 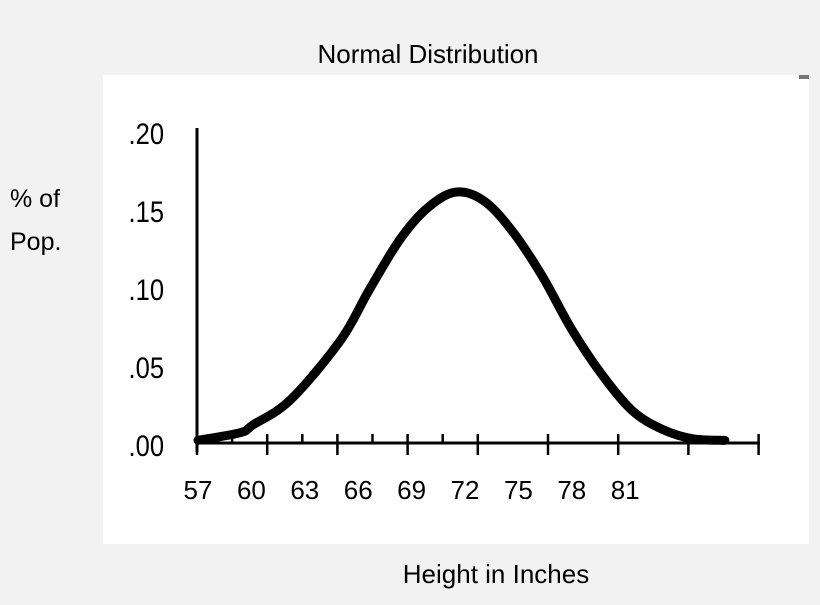 What do you see at coordinates (465, 490) in the screenshot?
I see `x-tick-label: 72` at bounding box center [465, 490].